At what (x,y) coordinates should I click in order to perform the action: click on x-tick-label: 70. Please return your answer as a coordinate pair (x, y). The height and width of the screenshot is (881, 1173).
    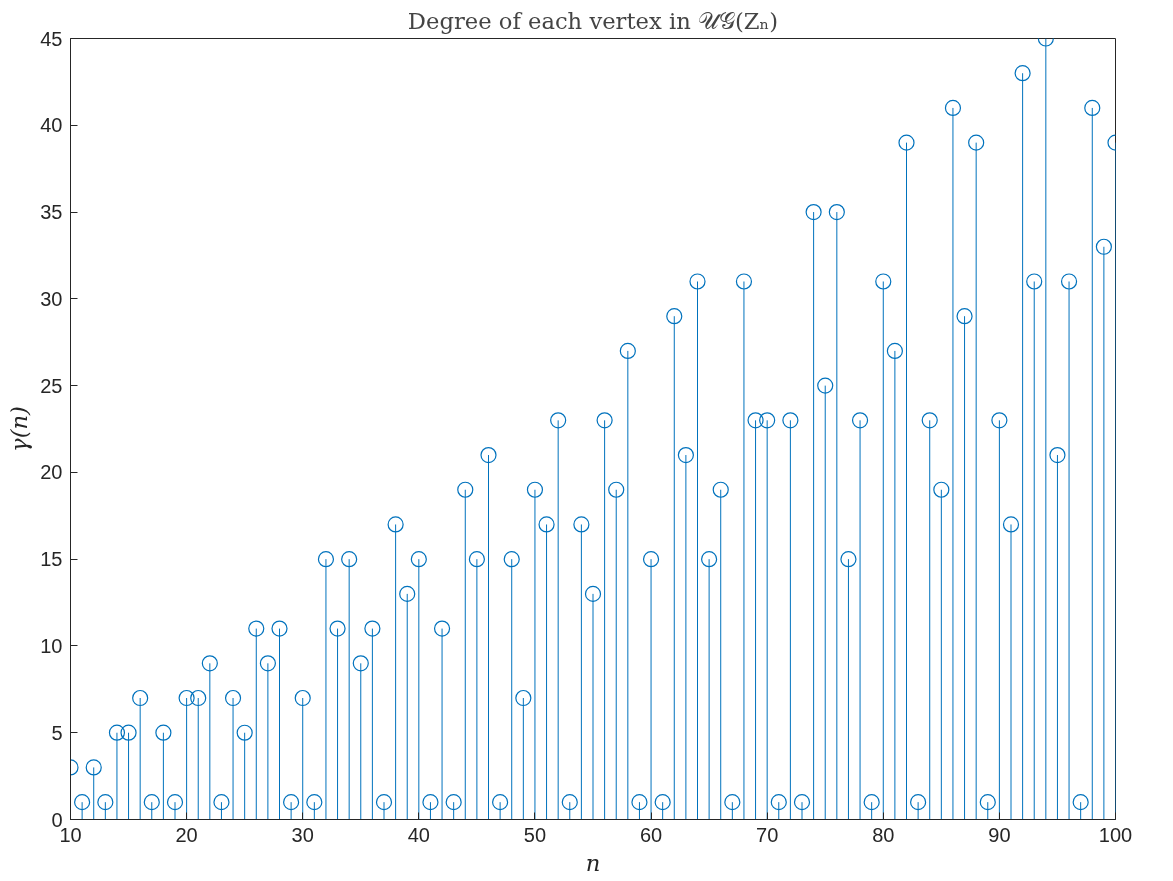
    Looking at the image, I should click on (767, 834).